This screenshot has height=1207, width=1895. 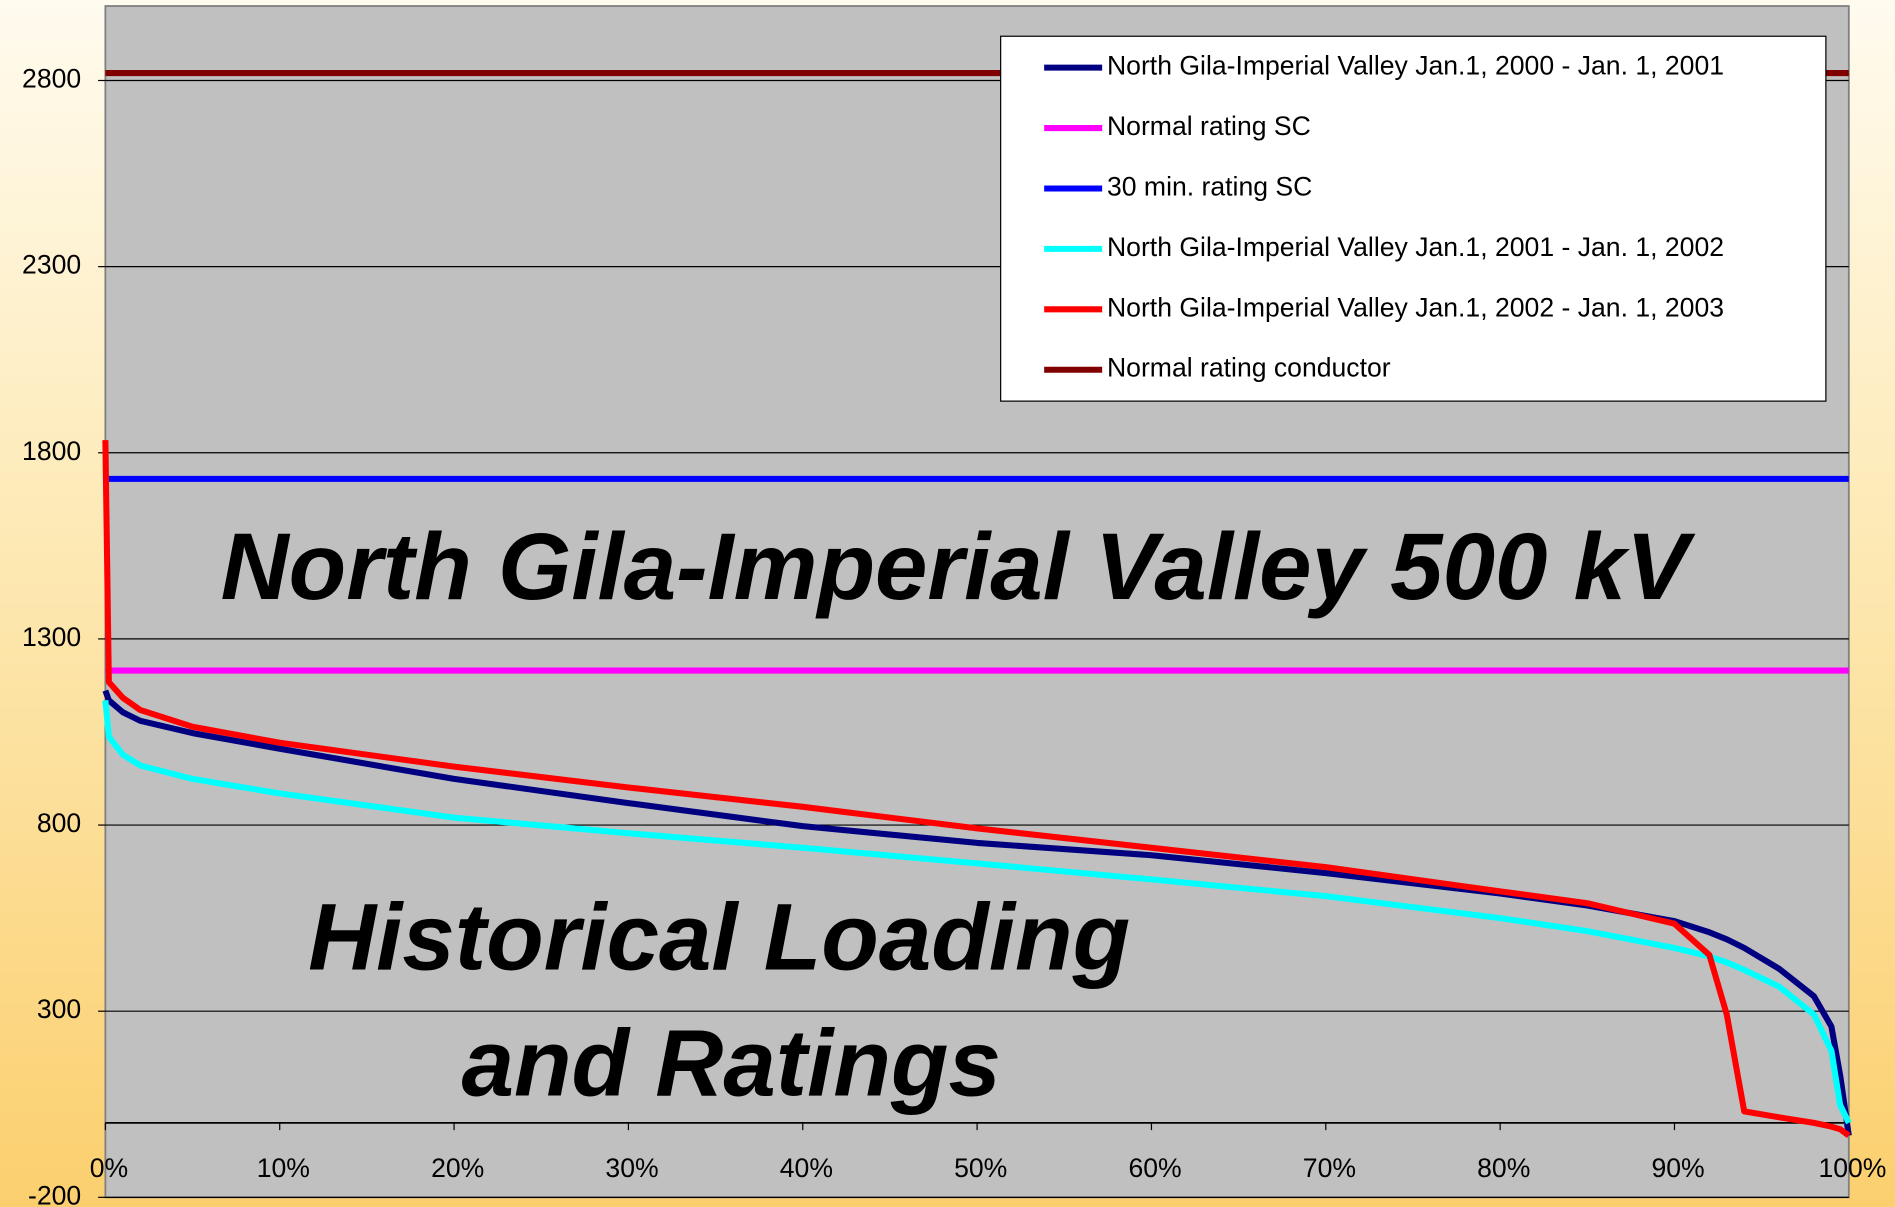 I want to click on x-tick-label: 50%, so click(x=980, y=1168).